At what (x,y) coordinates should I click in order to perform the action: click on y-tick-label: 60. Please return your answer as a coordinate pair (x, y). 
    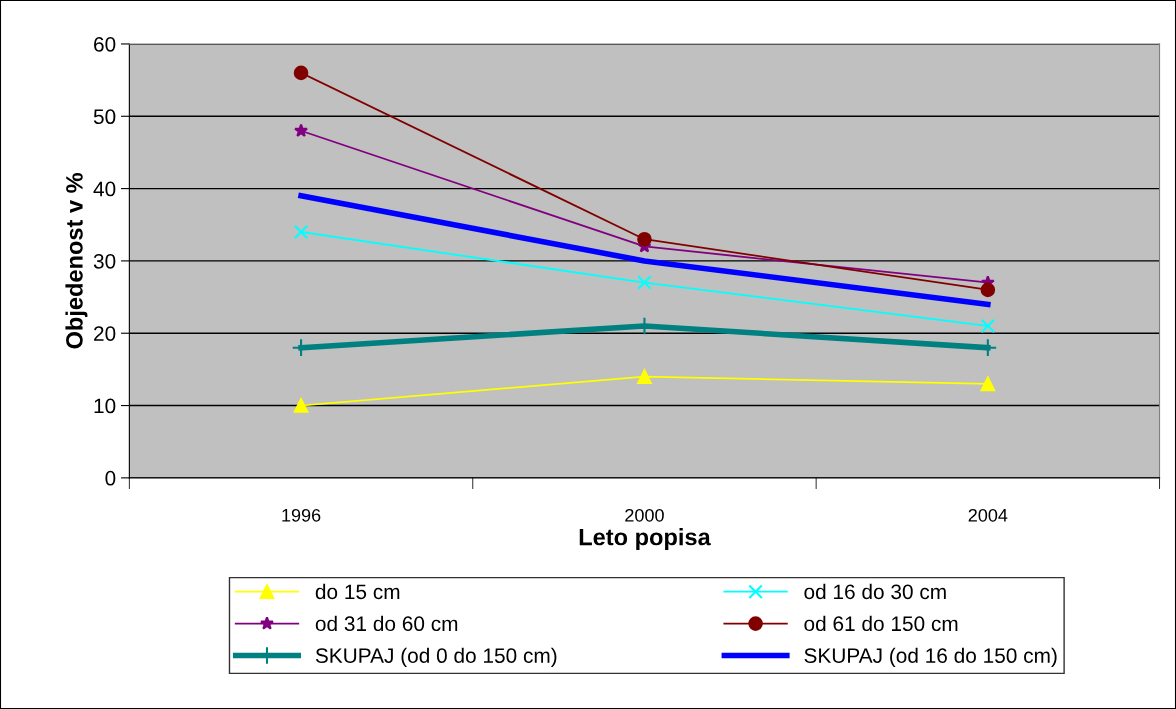
    Looking at the image, I should click on (105, 44).